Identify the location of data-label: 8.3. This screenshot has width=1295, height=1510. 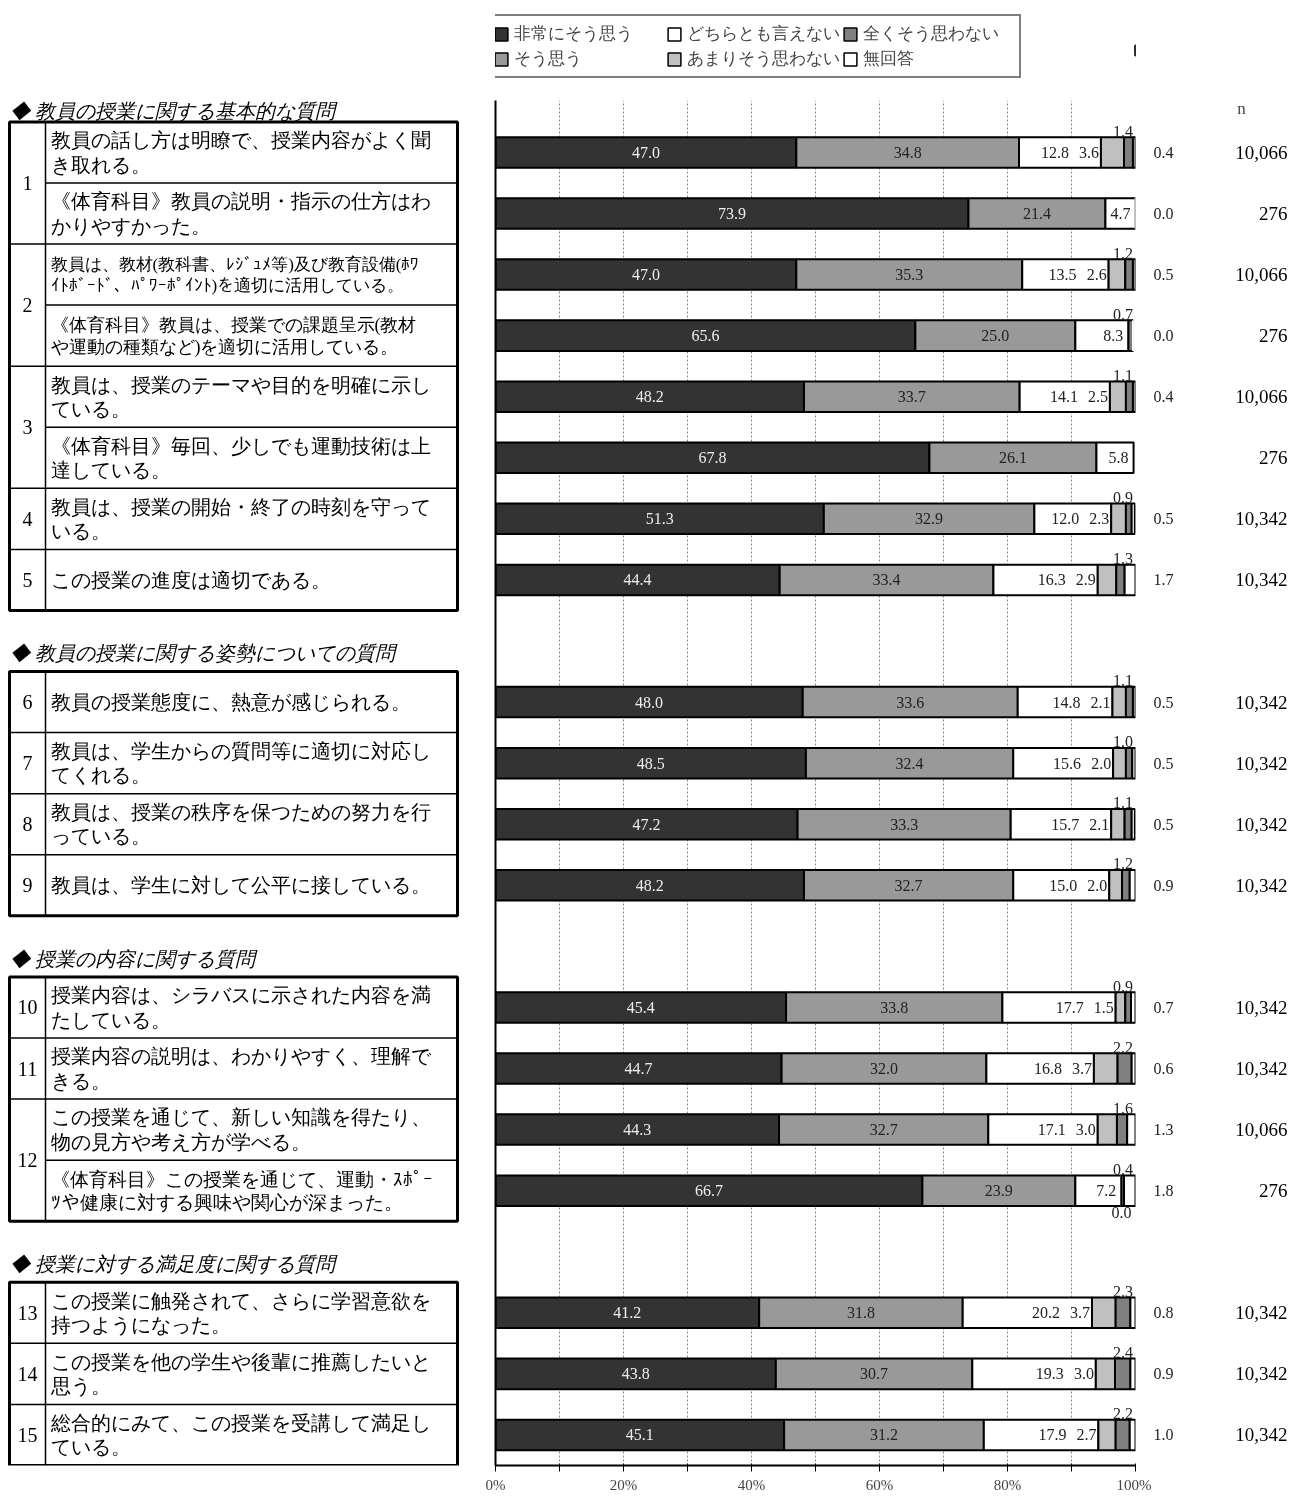
(1113, 336).